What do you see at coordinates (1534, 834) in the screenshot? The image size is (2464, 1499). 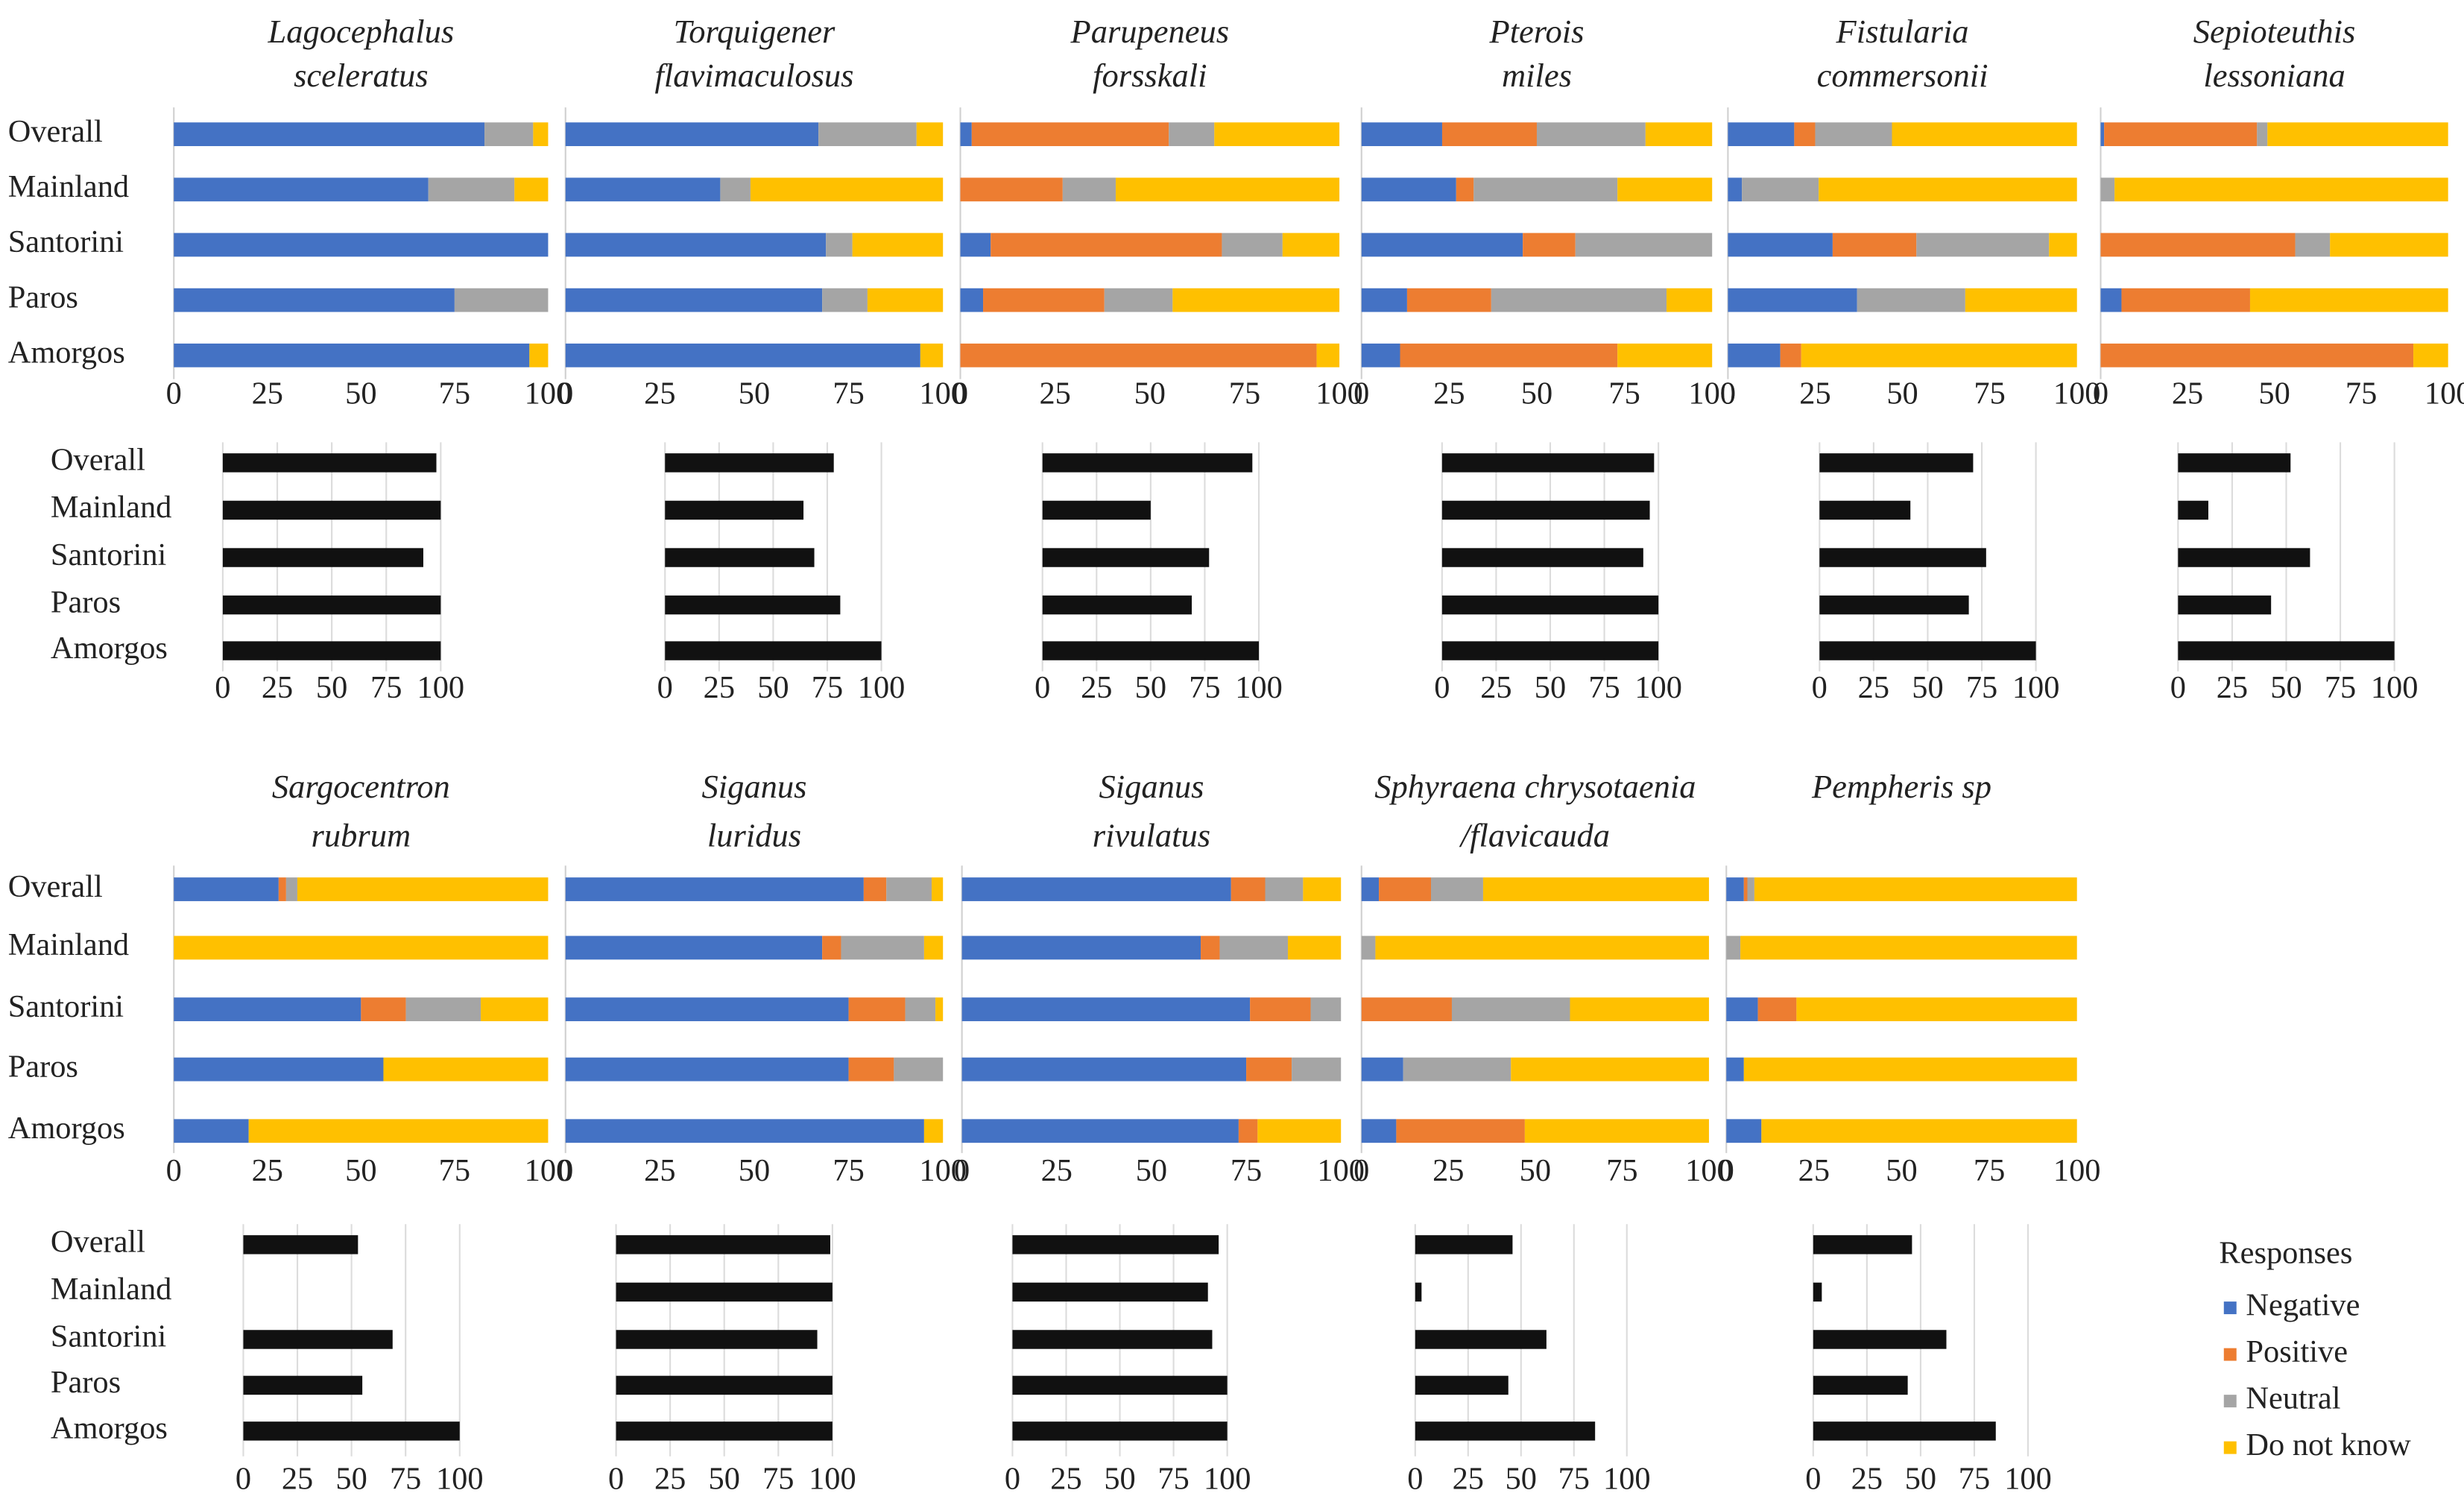 I see `chart-title: /flavicauda` at bounding box center [1534, 834].